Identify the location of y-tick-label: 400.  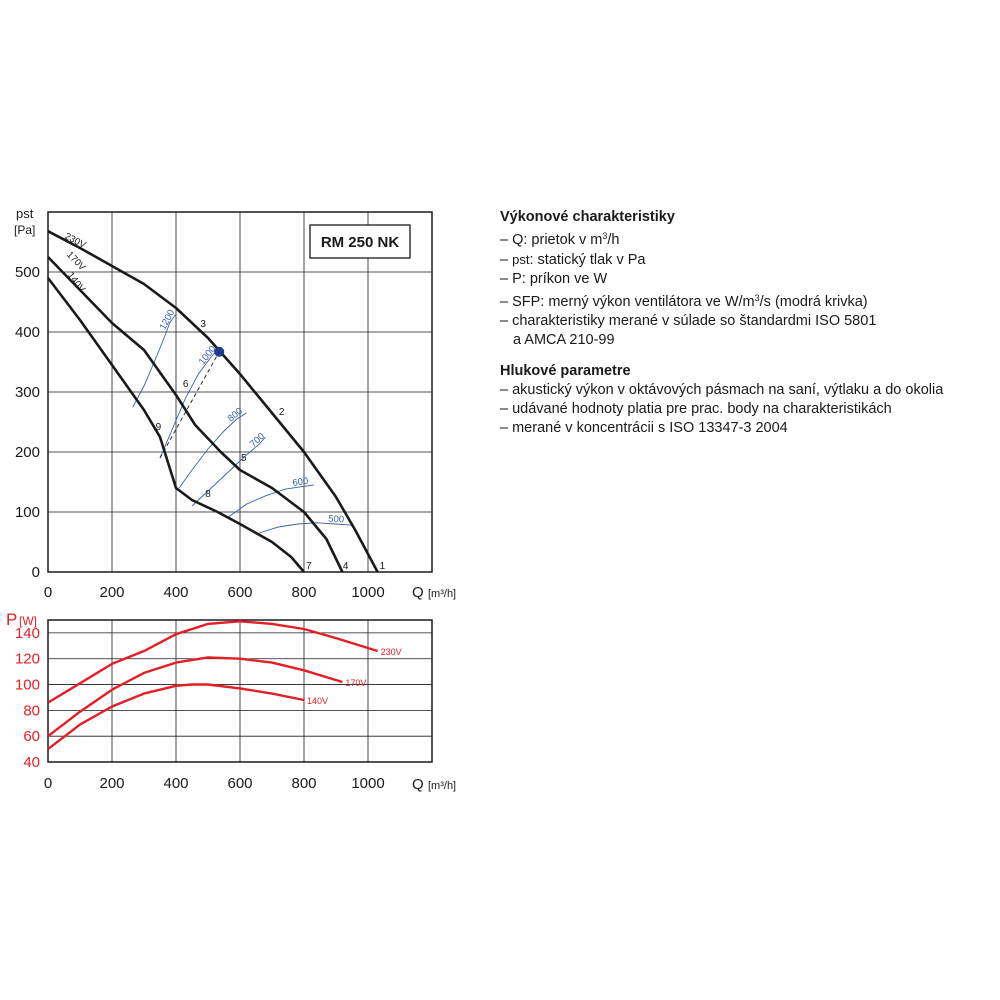
(27, 332).